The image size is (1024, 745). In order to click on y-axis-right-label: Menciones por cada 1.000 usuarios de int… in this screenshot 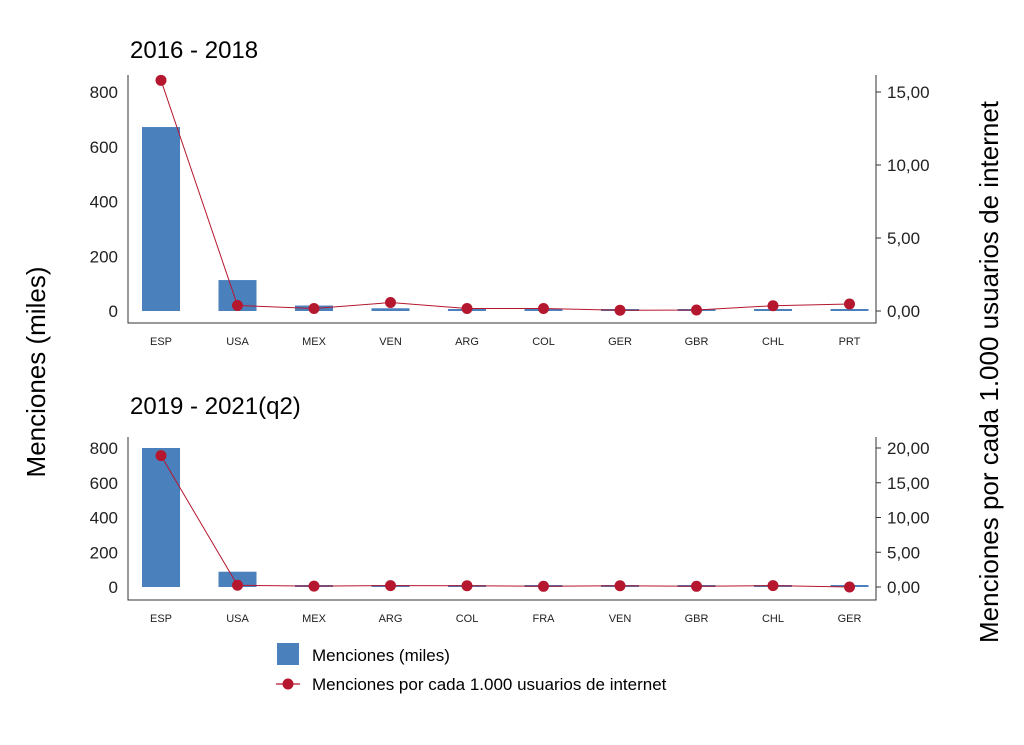, I will do `click(989, 371)`.